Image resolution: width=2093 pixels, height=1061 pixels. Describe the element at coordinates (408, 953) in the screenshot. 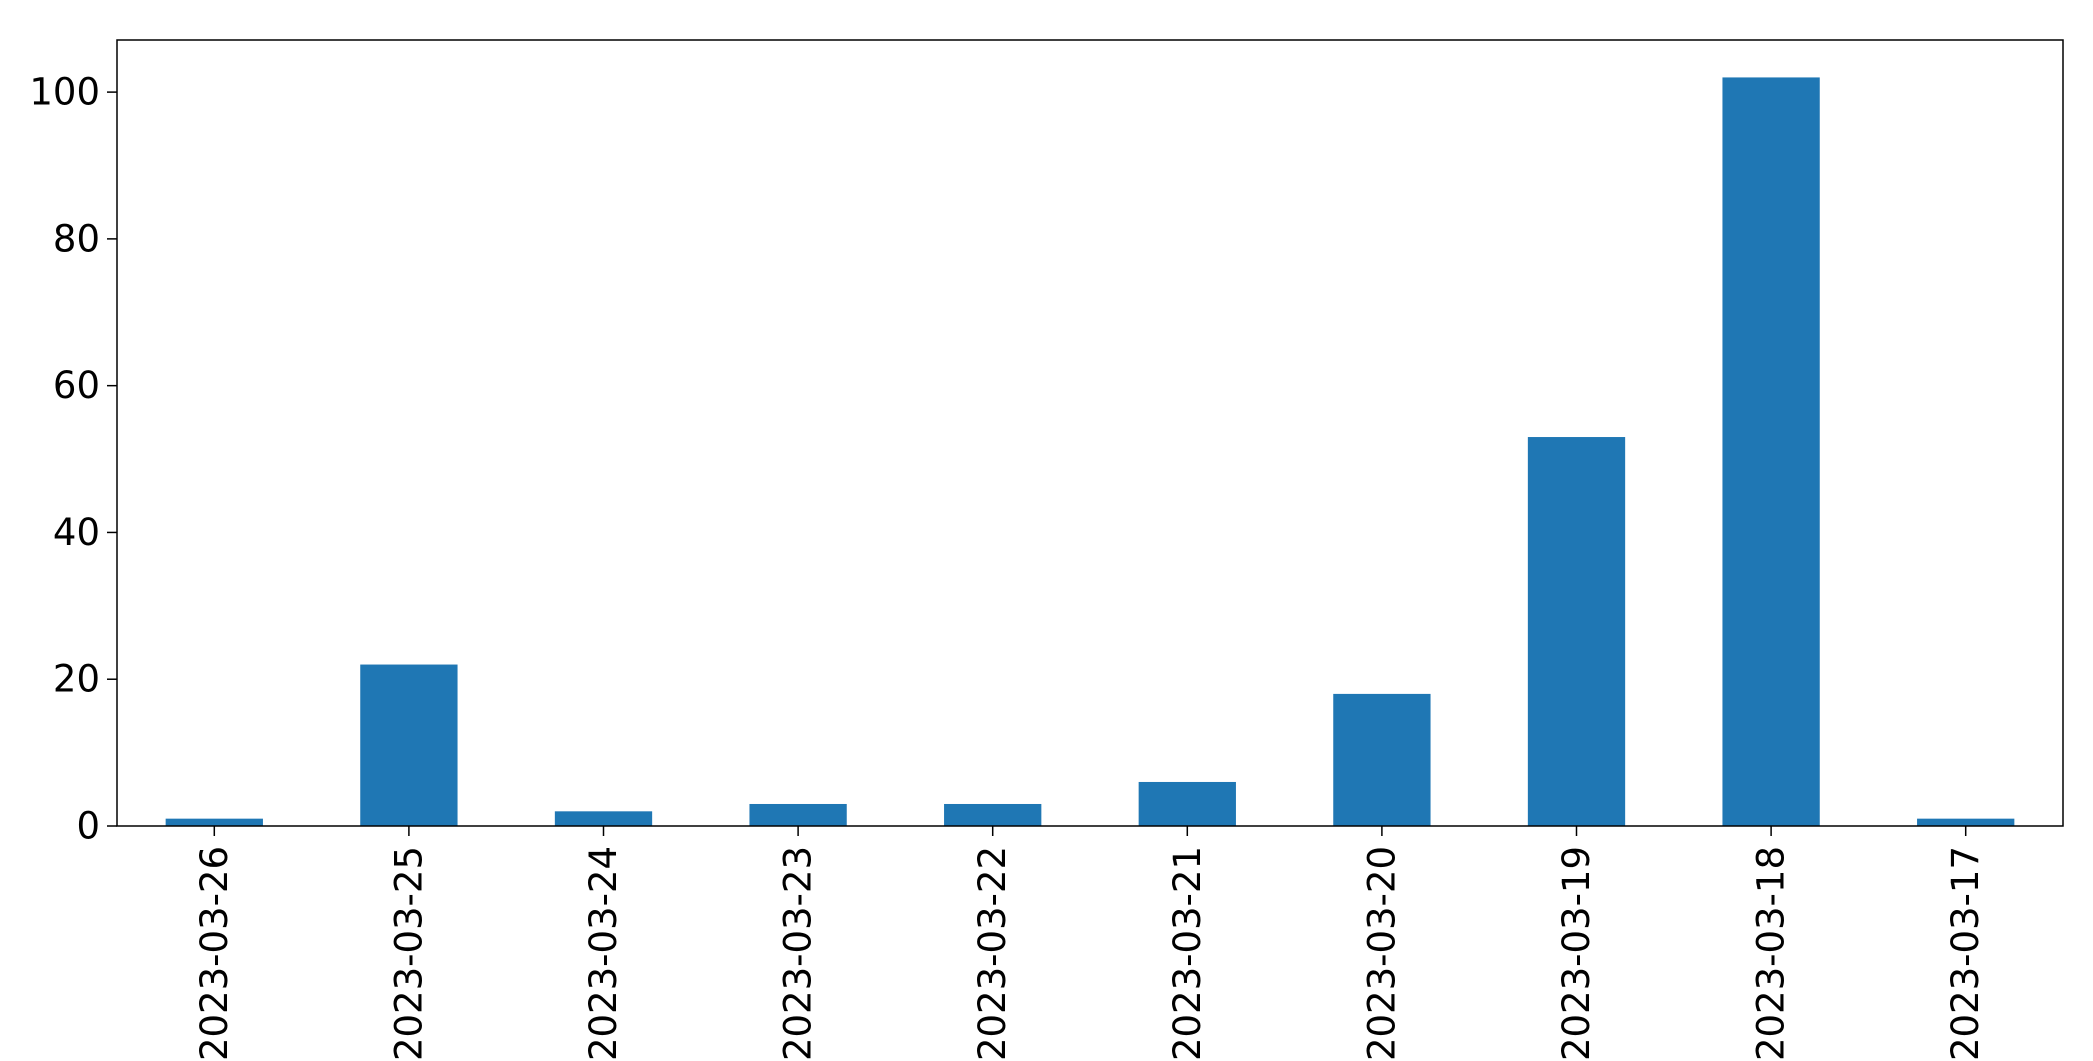

I see `x-tick-label: 2023-03-25` at that location.